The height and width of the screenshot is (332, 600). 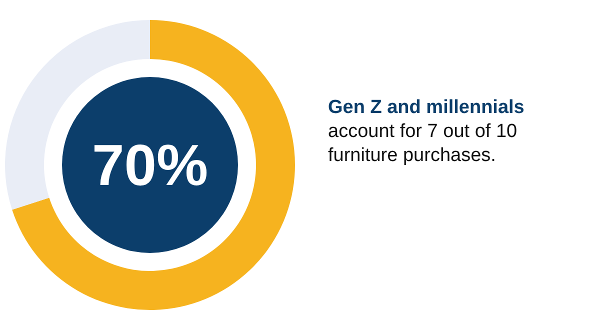 I want to click on text: Gen Z and millennials, so click(x=426, y=107).